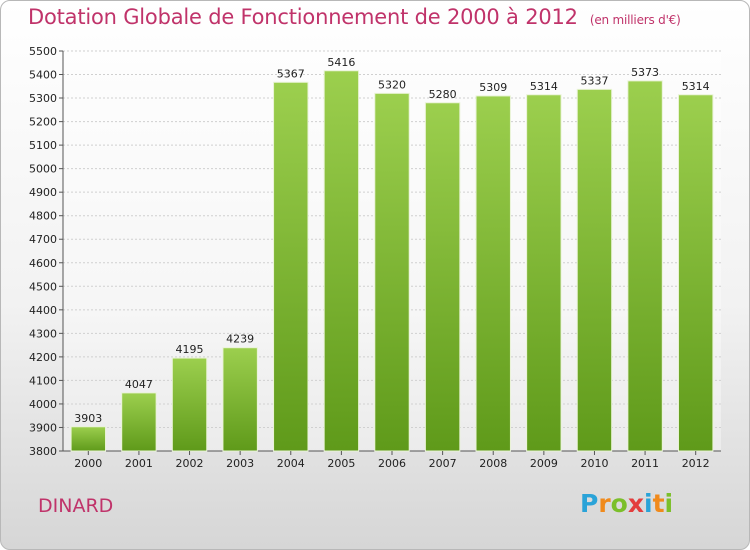  Describe the element at coordinates (291, 463) in the screenshot. I see `x-tick-label: 2004` at that location.